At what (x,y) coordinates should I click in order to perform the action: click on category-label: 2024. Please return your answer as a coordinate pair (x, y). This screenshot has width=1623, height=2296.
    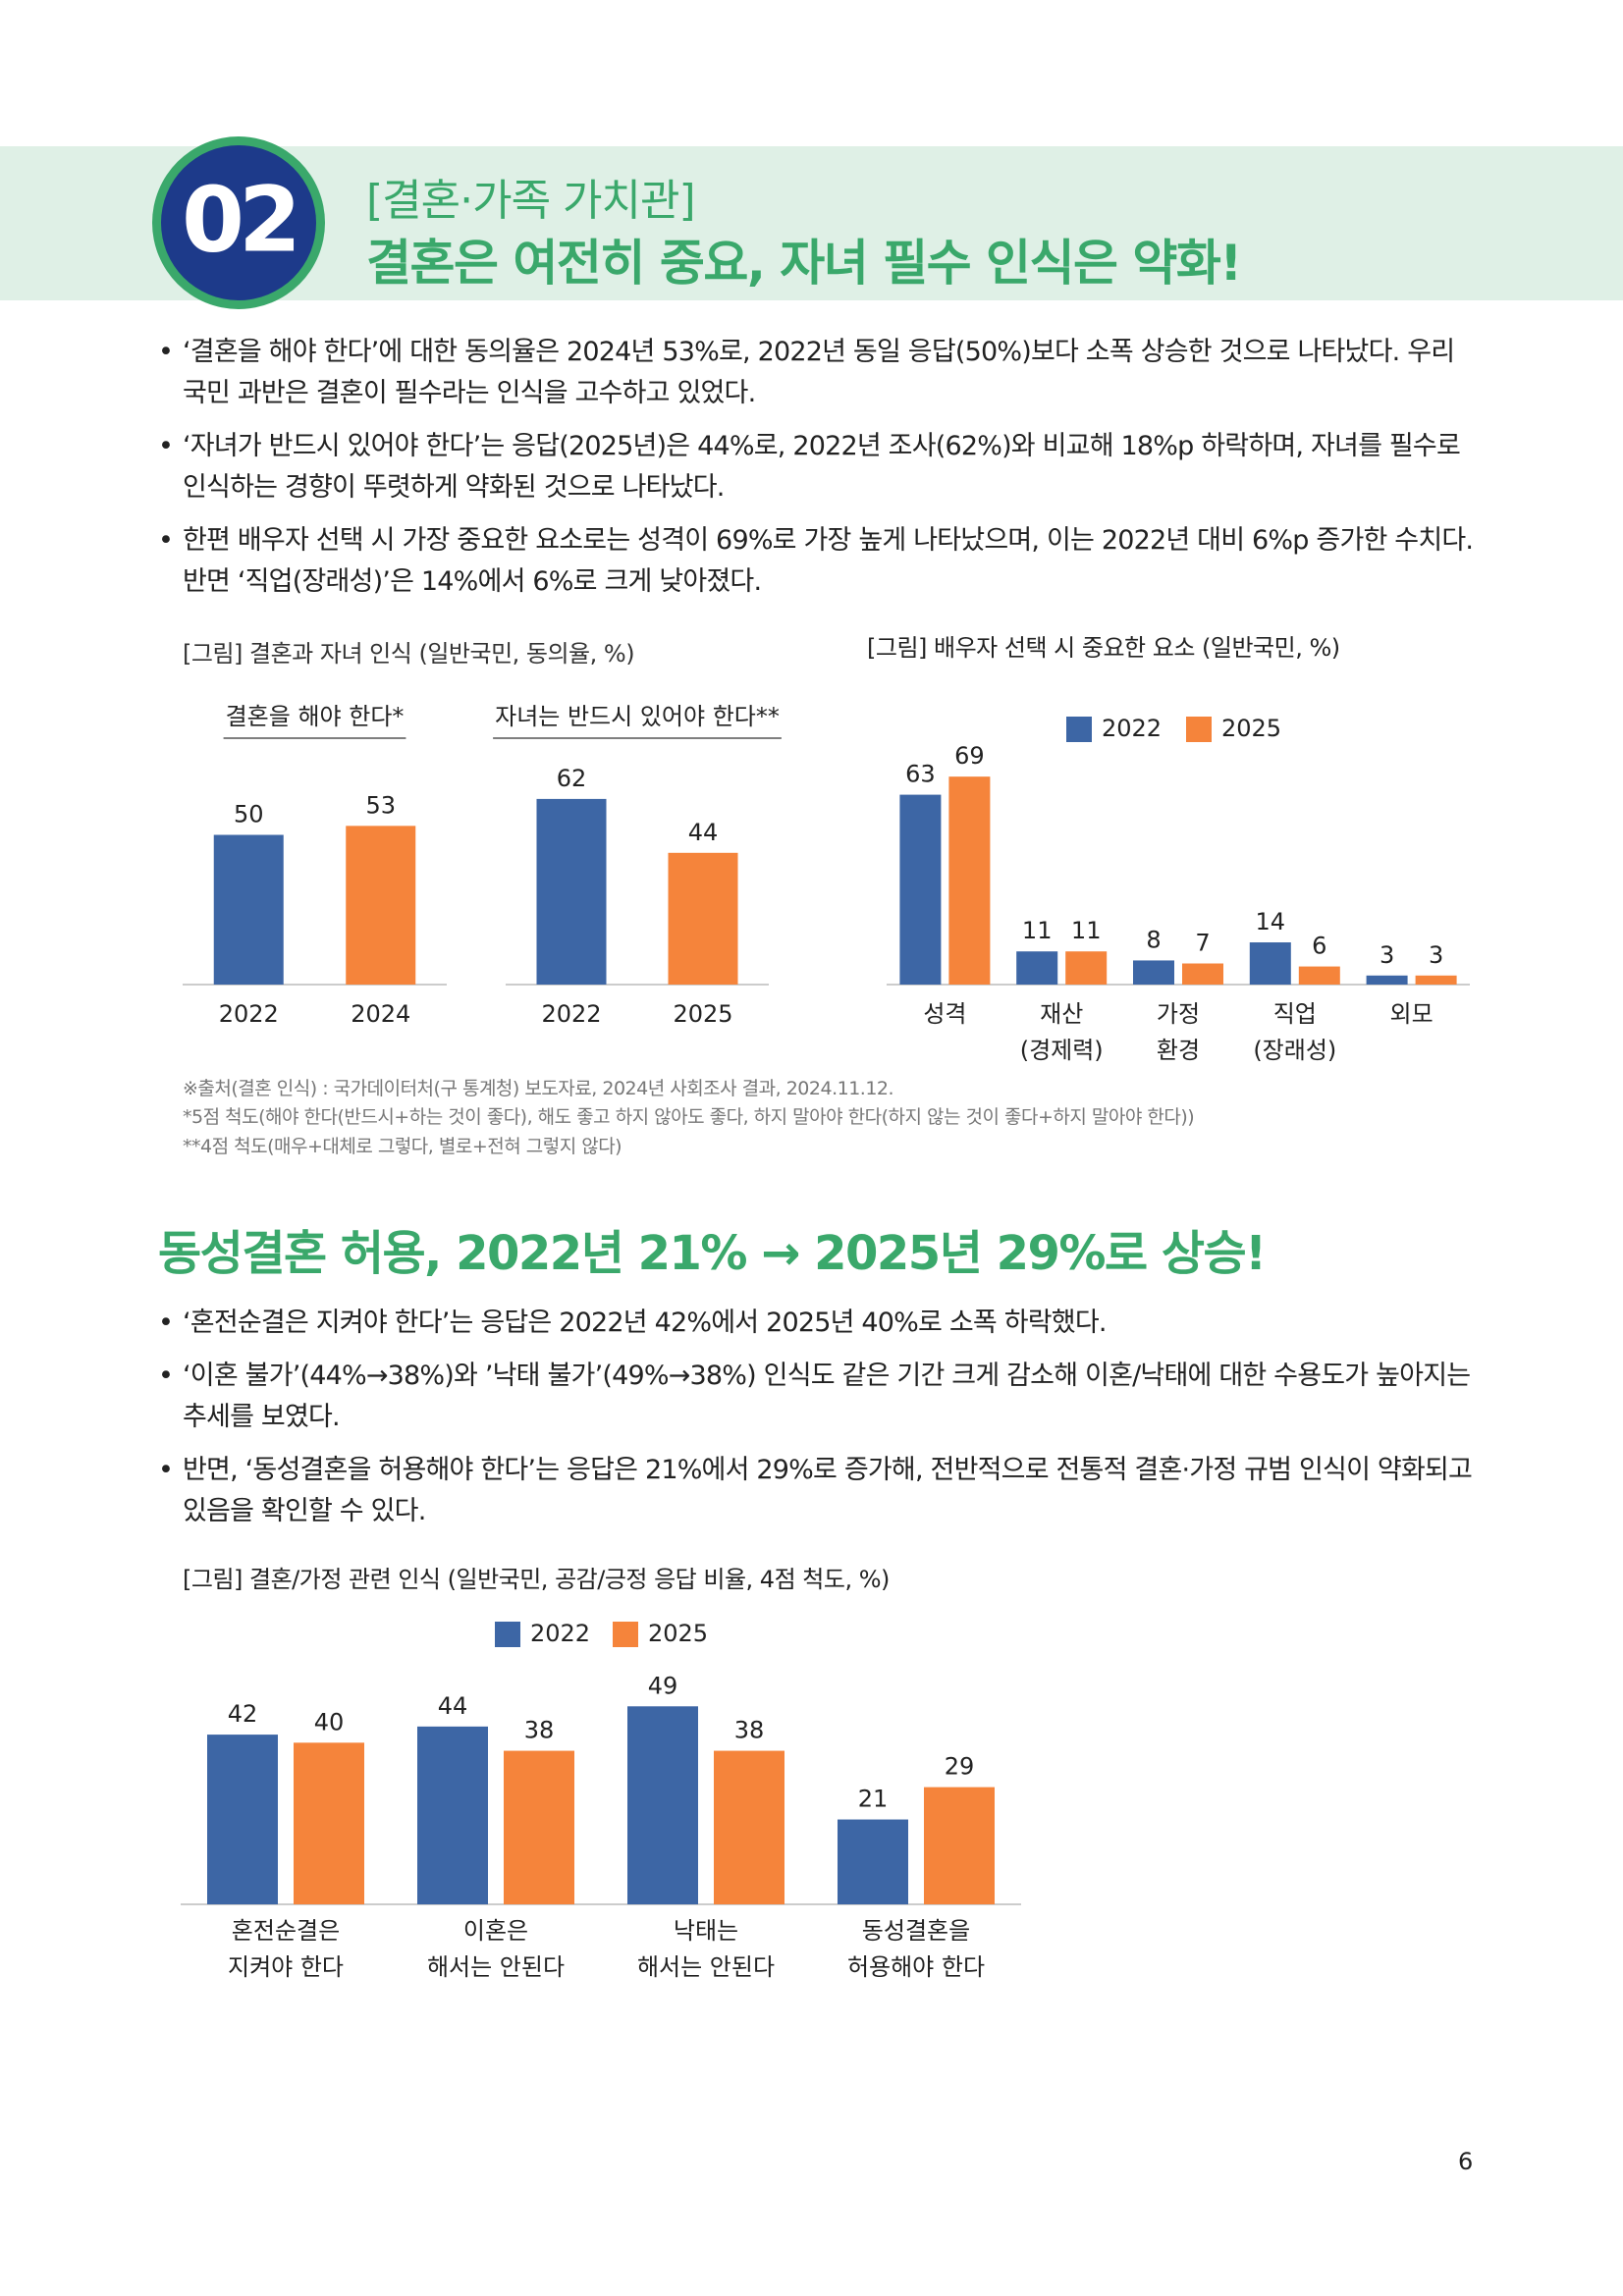
    Looking at the image, I should click on (380, 1014).